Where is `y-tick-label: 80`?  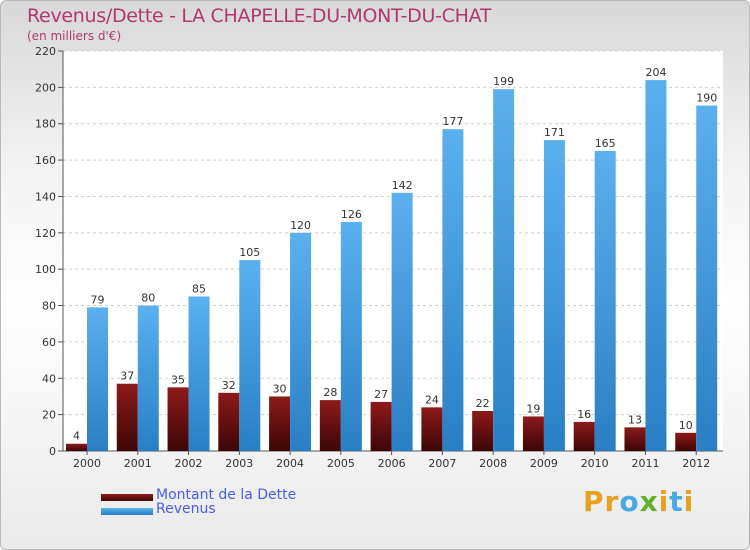 y-tick-label: 80 is located at coordinates (49, 306).